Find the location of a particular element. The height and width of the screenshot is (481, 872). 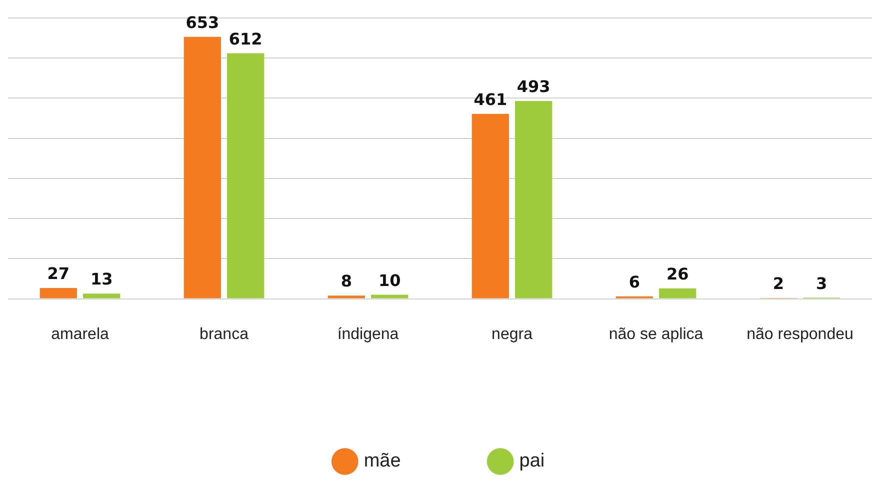

data-label: 27 is located at coordinates (58, 274).